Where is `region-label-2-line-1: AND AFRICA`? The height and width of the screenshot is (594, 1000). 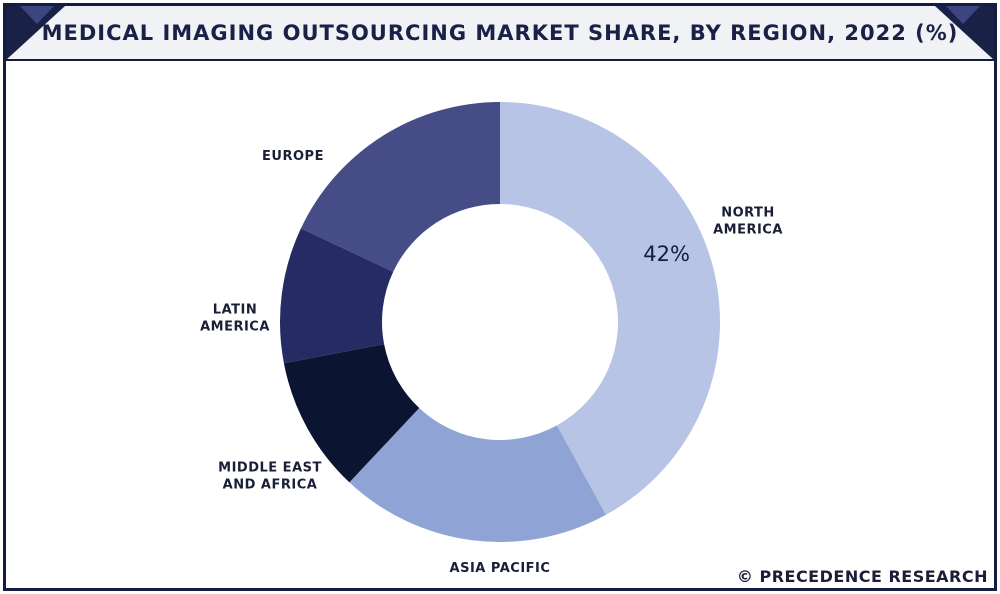
region-label-2-line-1: AND AFRICA is located at coordinates (270, 485).